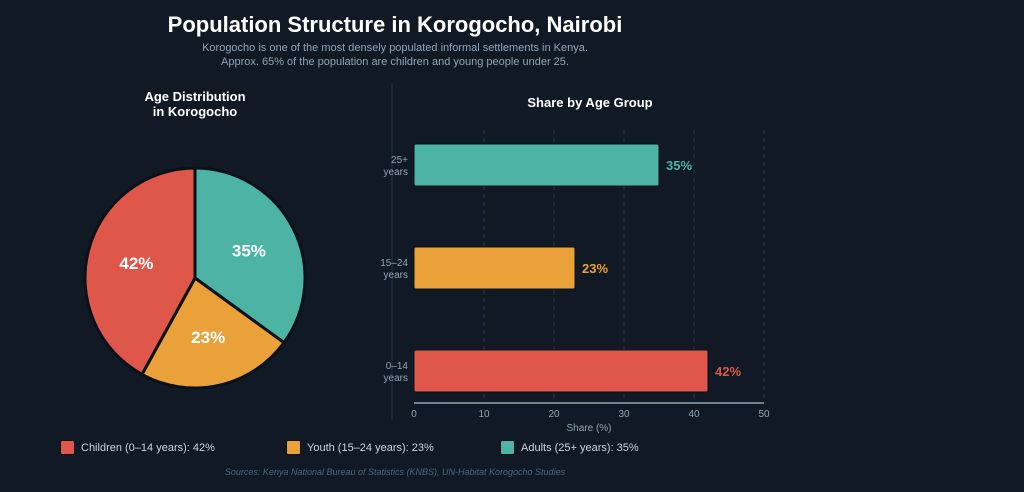 Image resolution: width=1024 pixels, height=492 pixels. What do you see at coordinates (397, 366) in the screenshot?
I see `y-tick-label: 0–14` at bounding box center [397, 366].